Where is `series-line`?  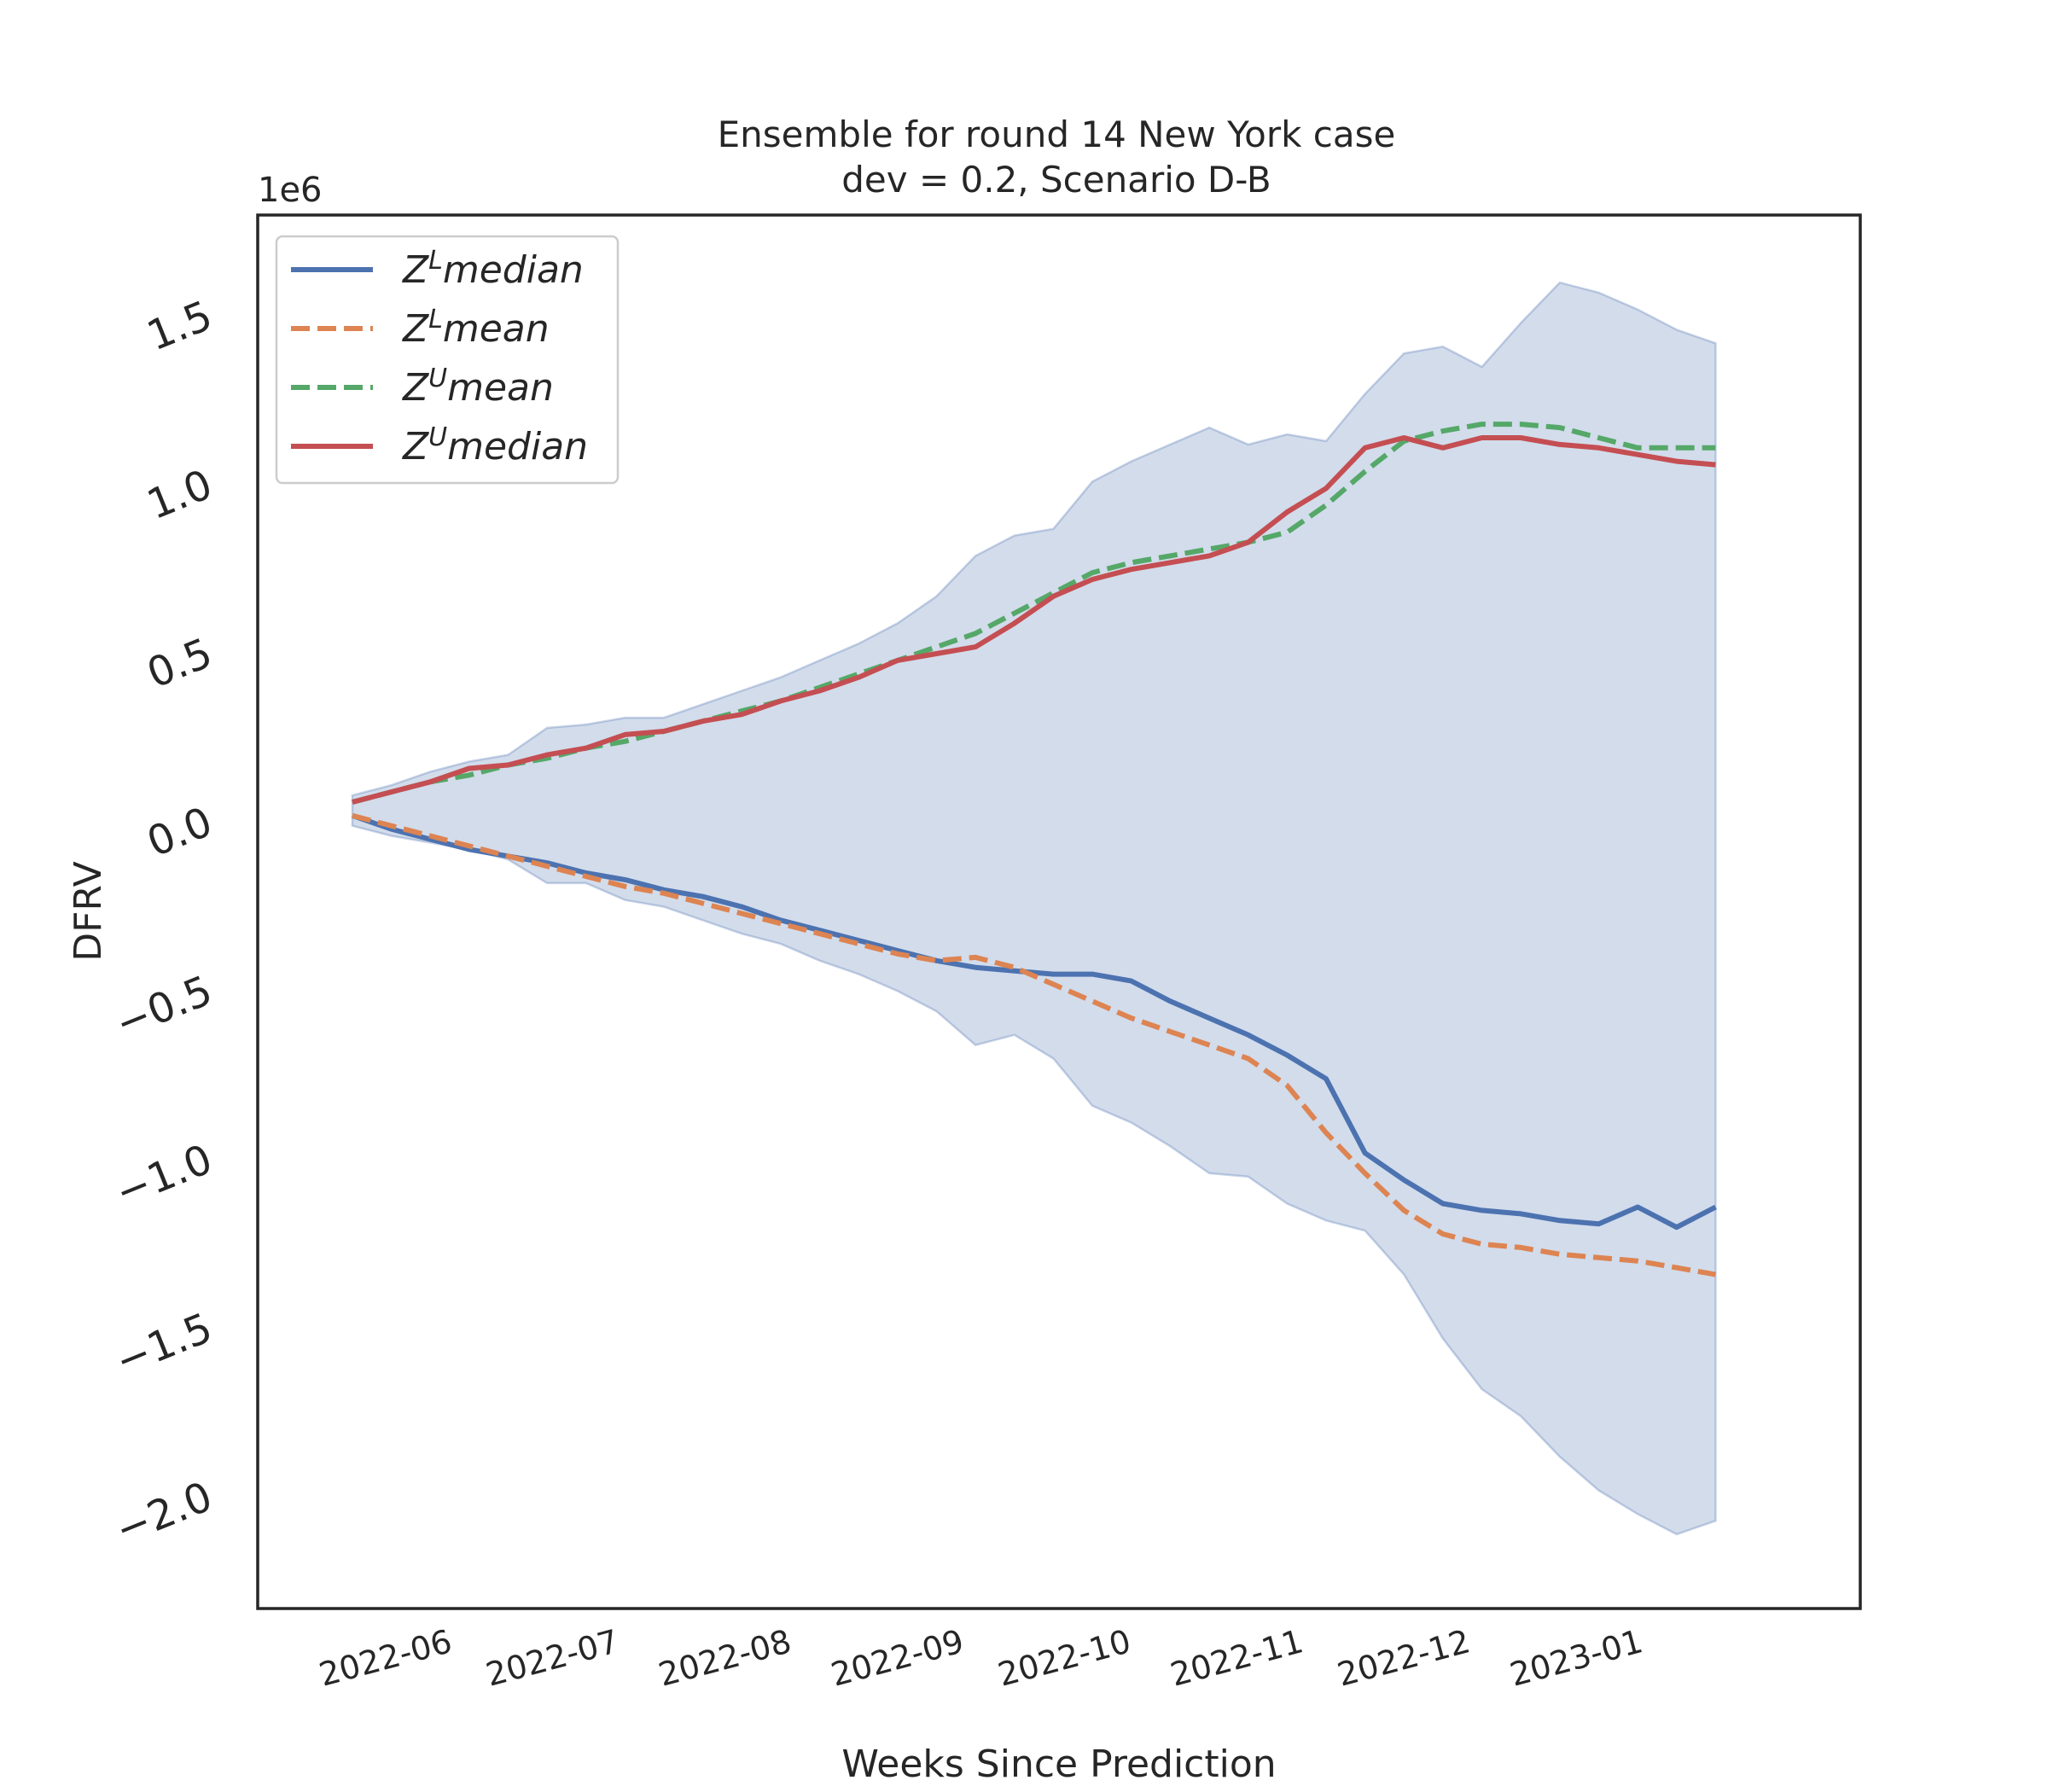 series-line is located at coordinates (1034, 620).